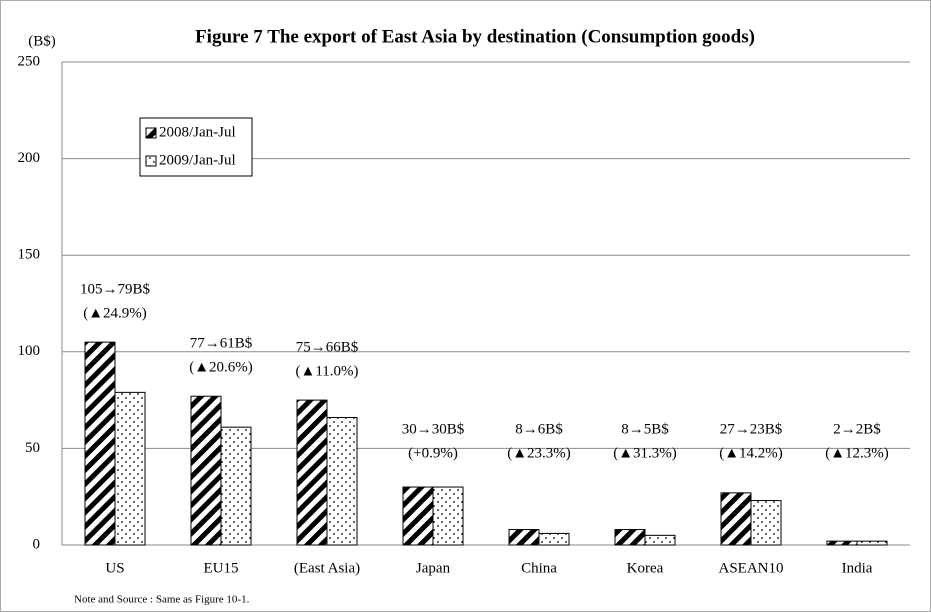 The height and width of the screenshot is (612, 931). Describe the element at coordinates (32, 448) in the screenshot. I see `y-tick-label: 50` at that location.